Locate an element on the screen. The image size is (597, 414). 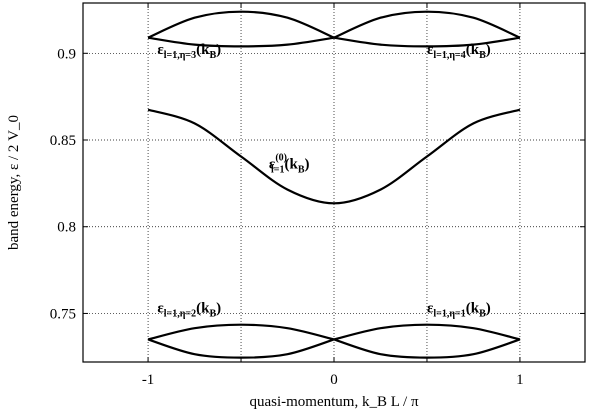
y-tick-label: 0.9 is located at coordinates (66, 54).